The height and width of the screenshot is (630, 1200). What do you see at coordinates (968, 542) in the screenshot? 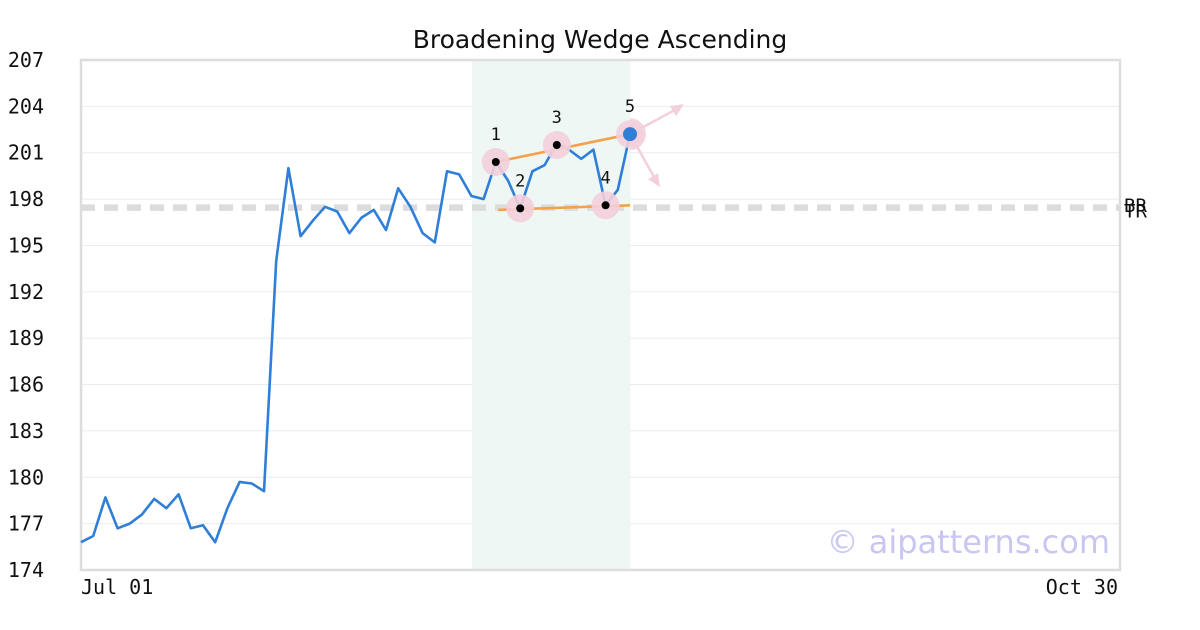
I see `watermark: © aipatterns.com` at bounding box center [968, 542].